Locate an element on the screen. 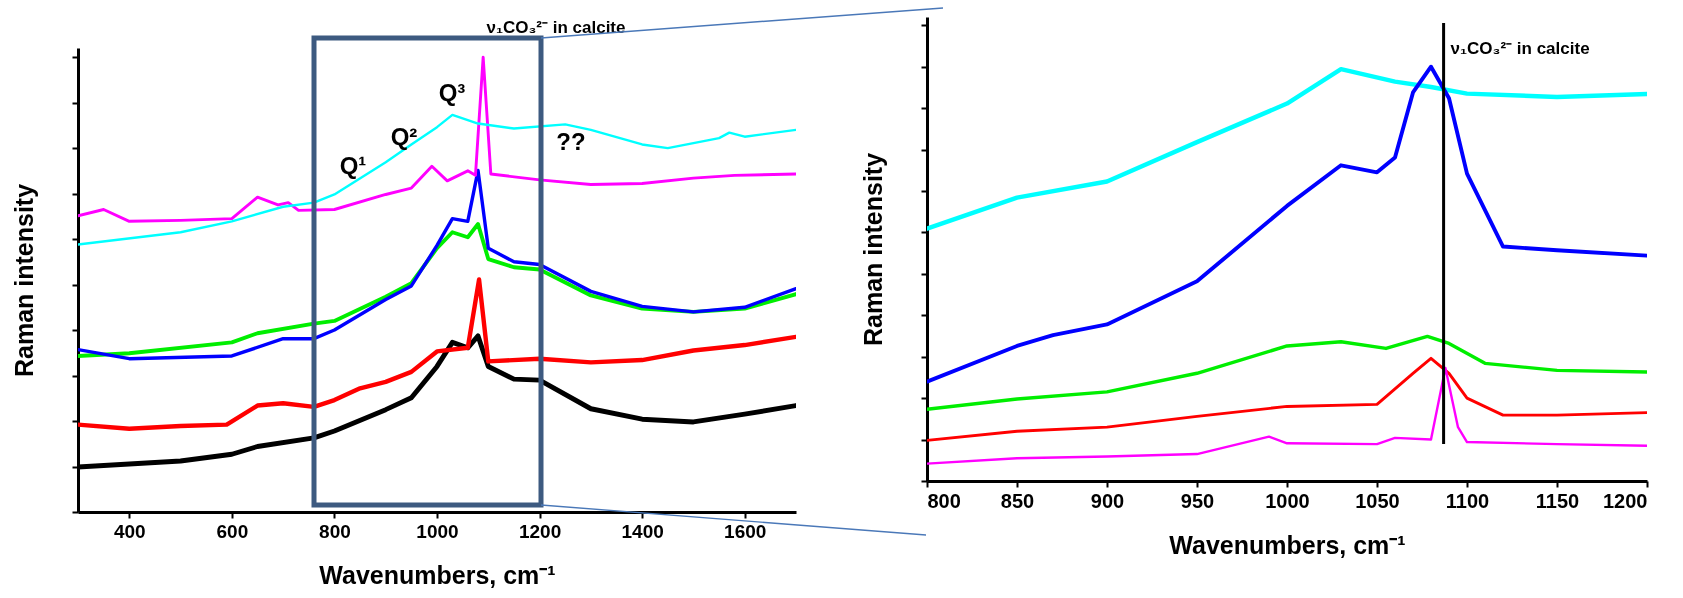  annotation: ?? is located at coordinates (571, 141).